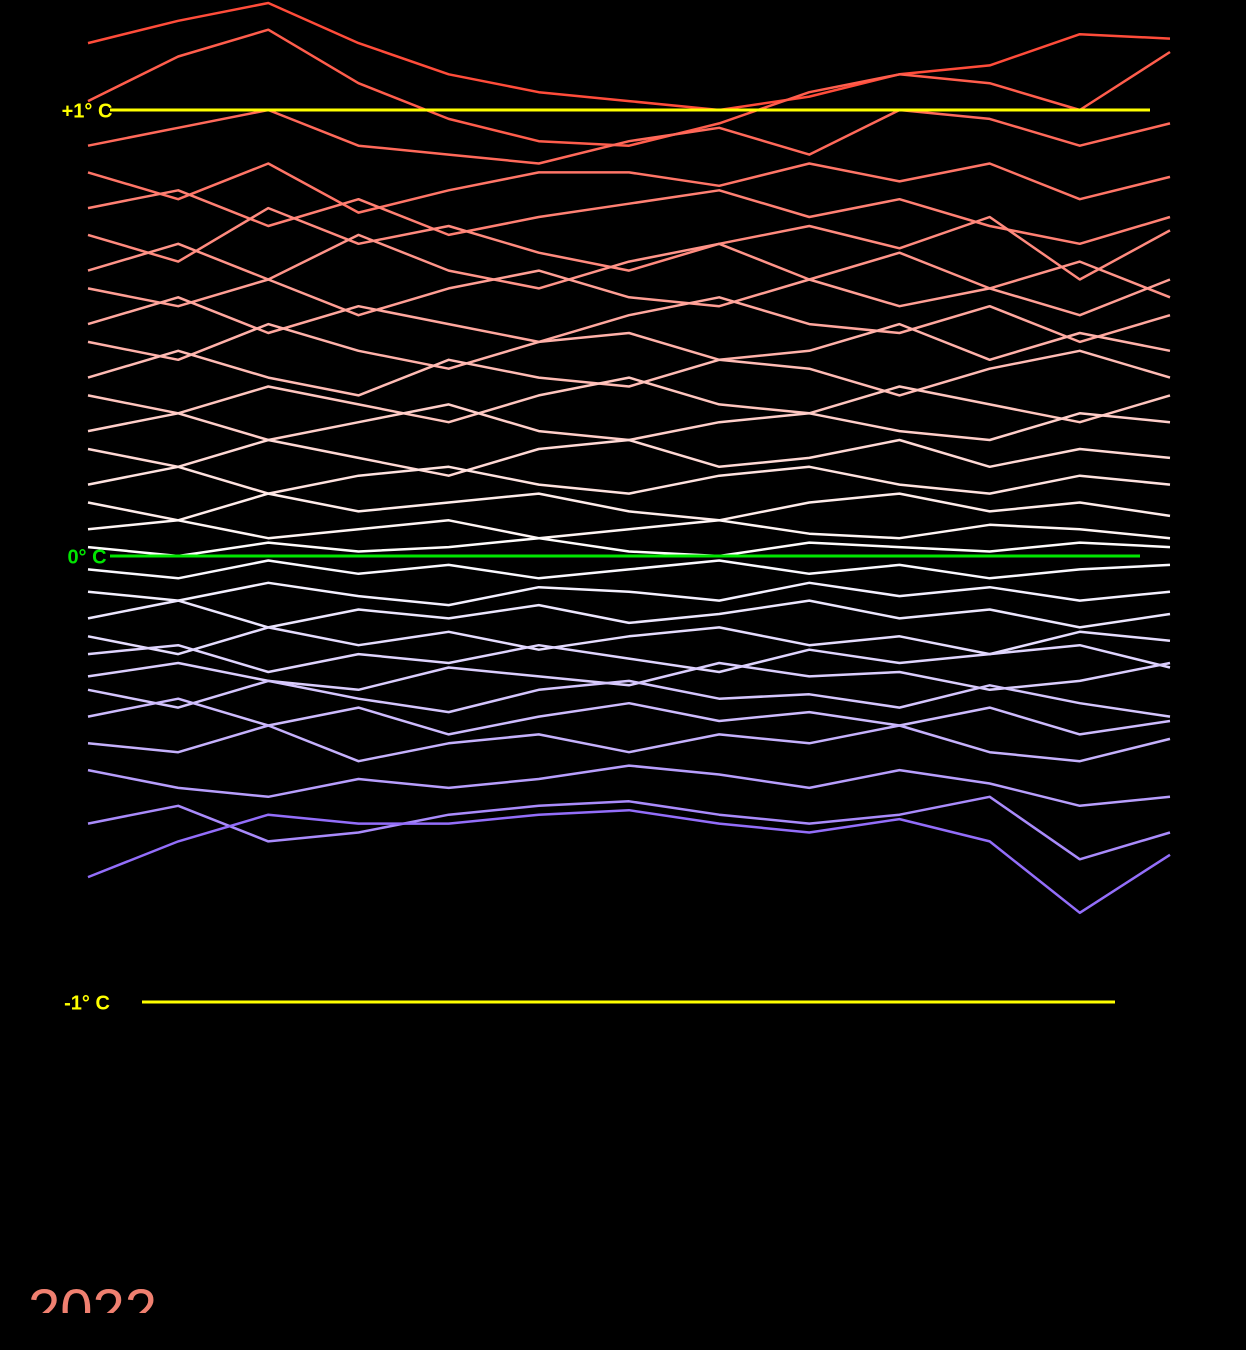 This screenshot has width=1246, height=1350. Describe the element at coordinates (87, 111) in the screenshot. I see `y-tick-label: +1° C` at that location.